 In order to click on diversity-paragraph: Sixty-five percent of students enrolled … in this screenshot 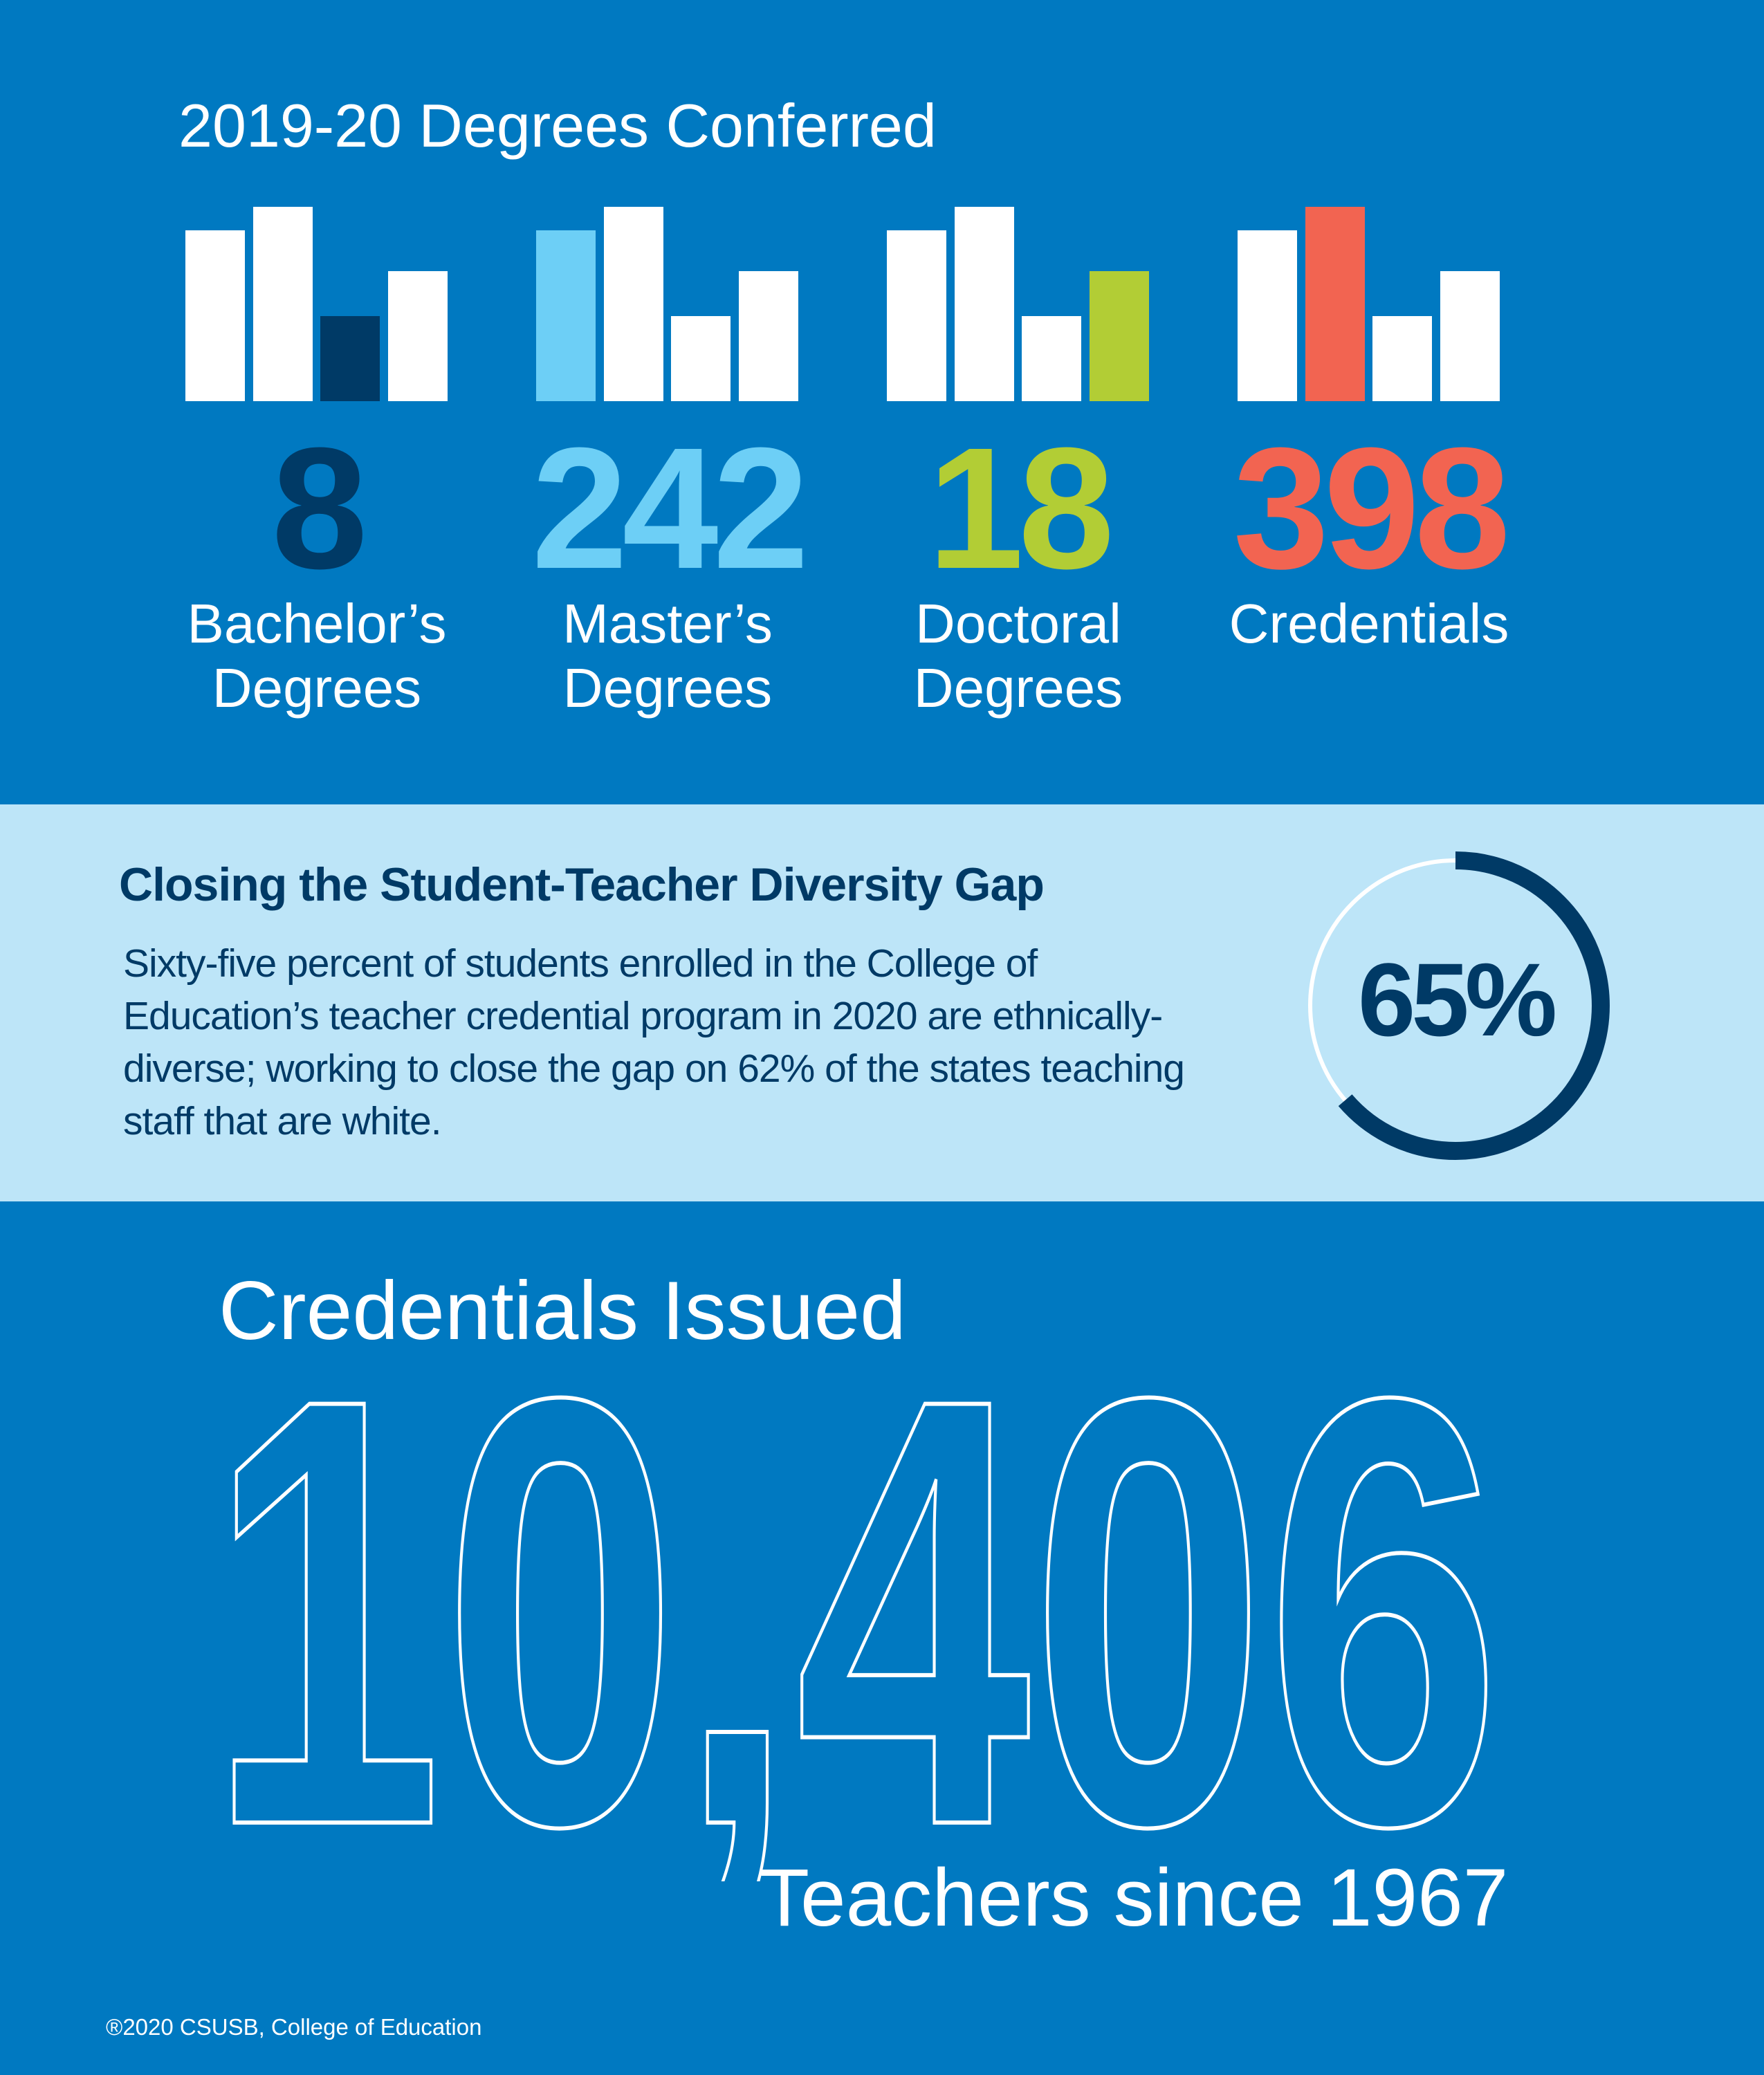, I will do `click(654, 1042)`.